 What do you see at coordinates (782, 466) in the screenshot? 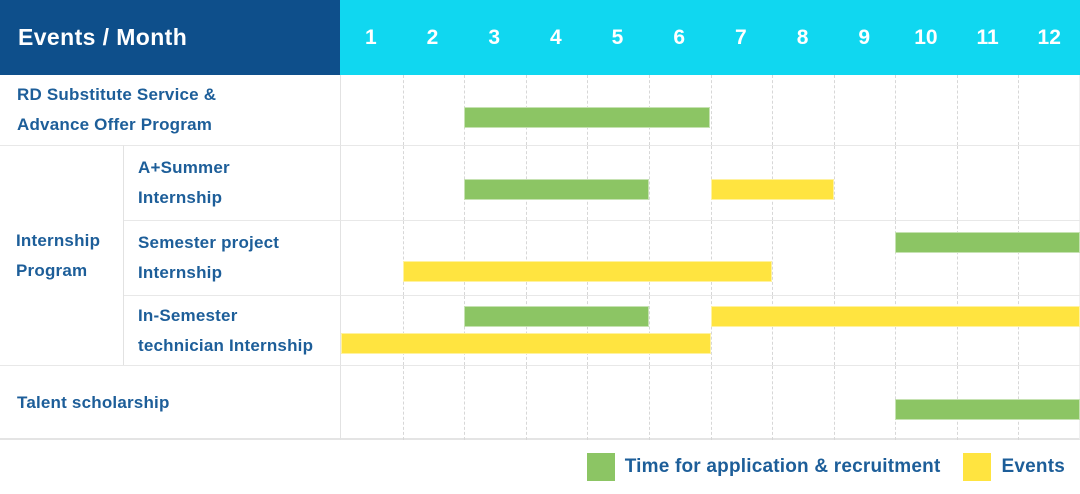
I see `legend-label-application-recruitment: Time for application & recruitment` at bounding box center [782, 466].